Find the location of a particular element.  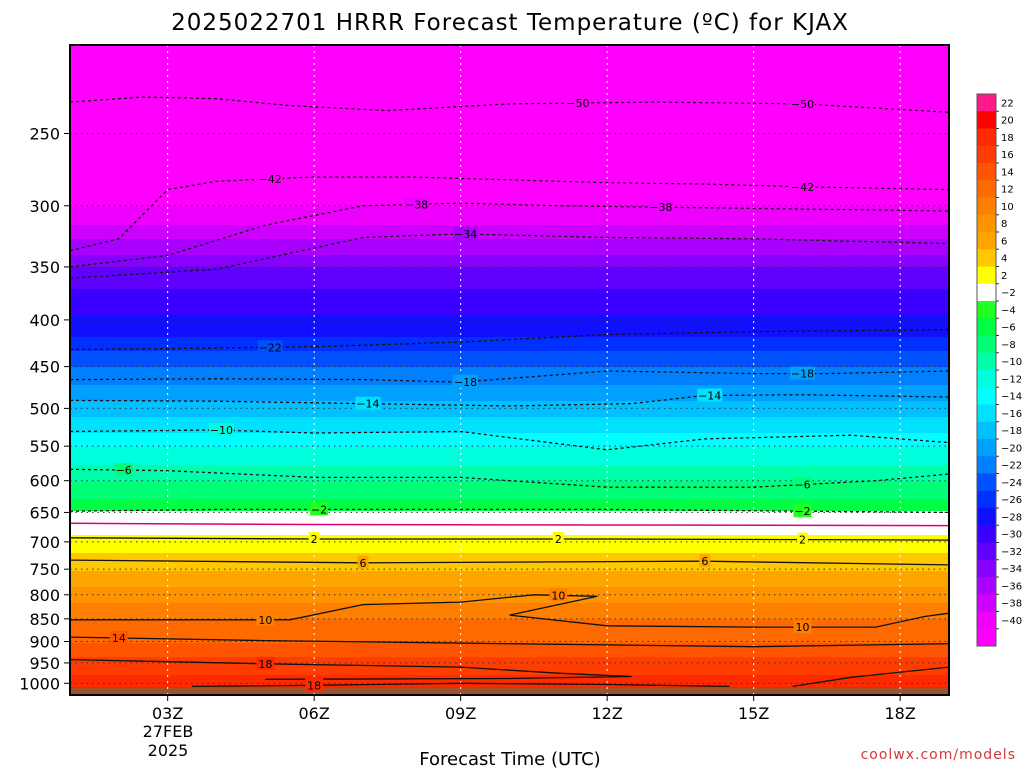

colorbar-label: −34 is located at coordinates (1011, 569).